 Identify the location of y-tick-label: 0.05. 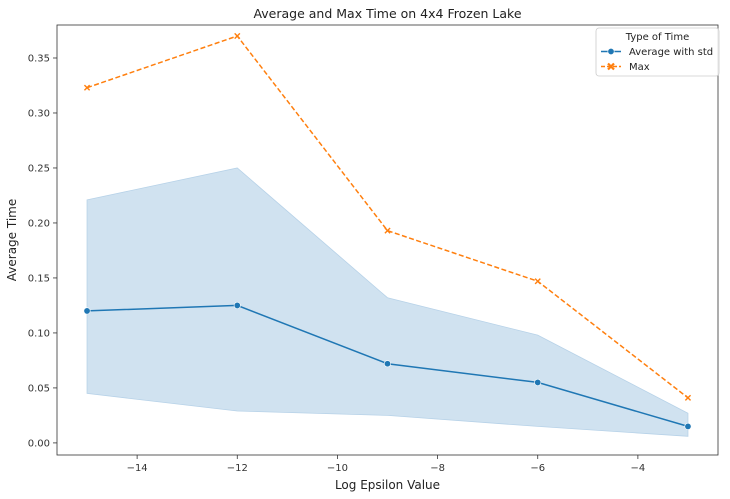
(39, 388).